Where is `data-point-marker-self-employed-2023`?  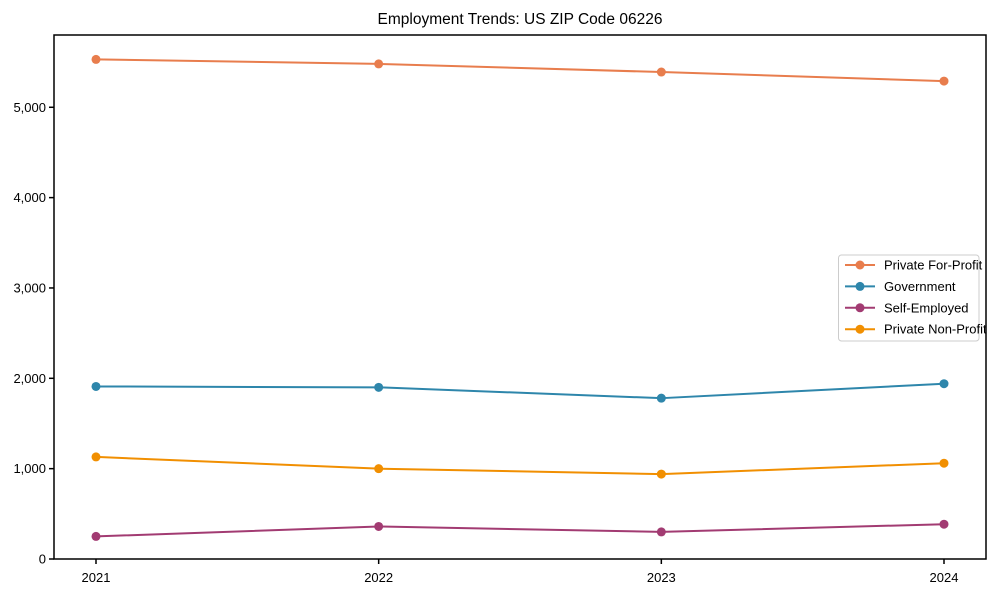 data-point-marker-self-employed-2023 is located at coordinates (661, 532).